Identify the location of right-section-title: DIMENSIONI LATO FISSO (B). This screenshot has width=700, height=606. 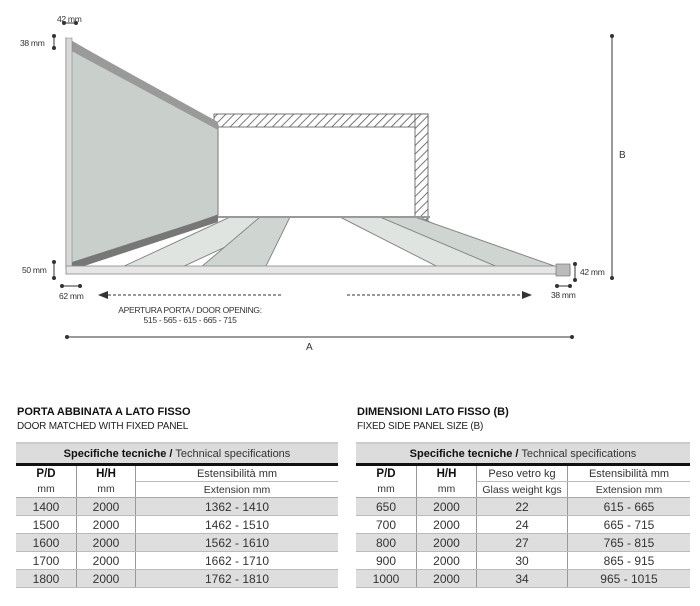
(433, 412).